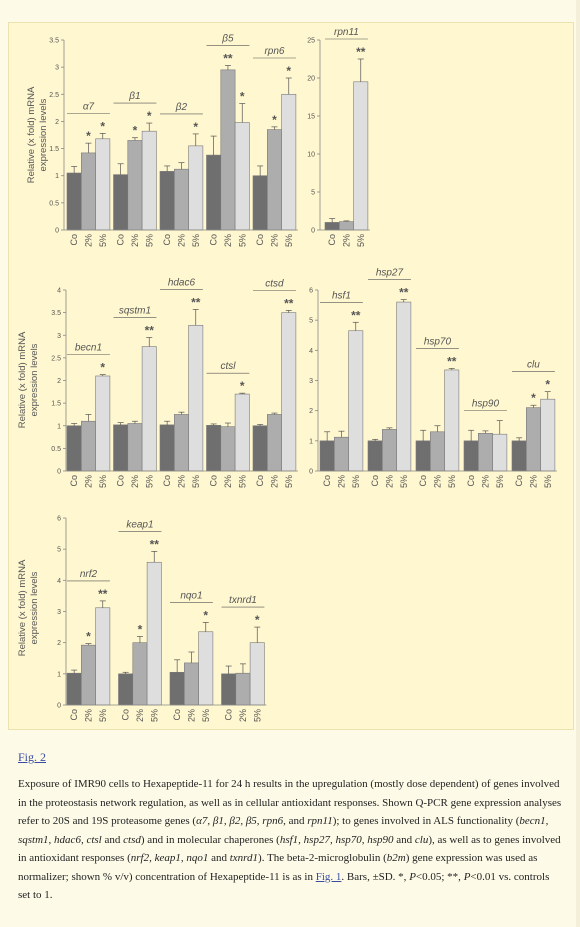 The width and height of the screenshot is (580, 927). I want to click on y-tick-label: 1.5, so click(56, 404).